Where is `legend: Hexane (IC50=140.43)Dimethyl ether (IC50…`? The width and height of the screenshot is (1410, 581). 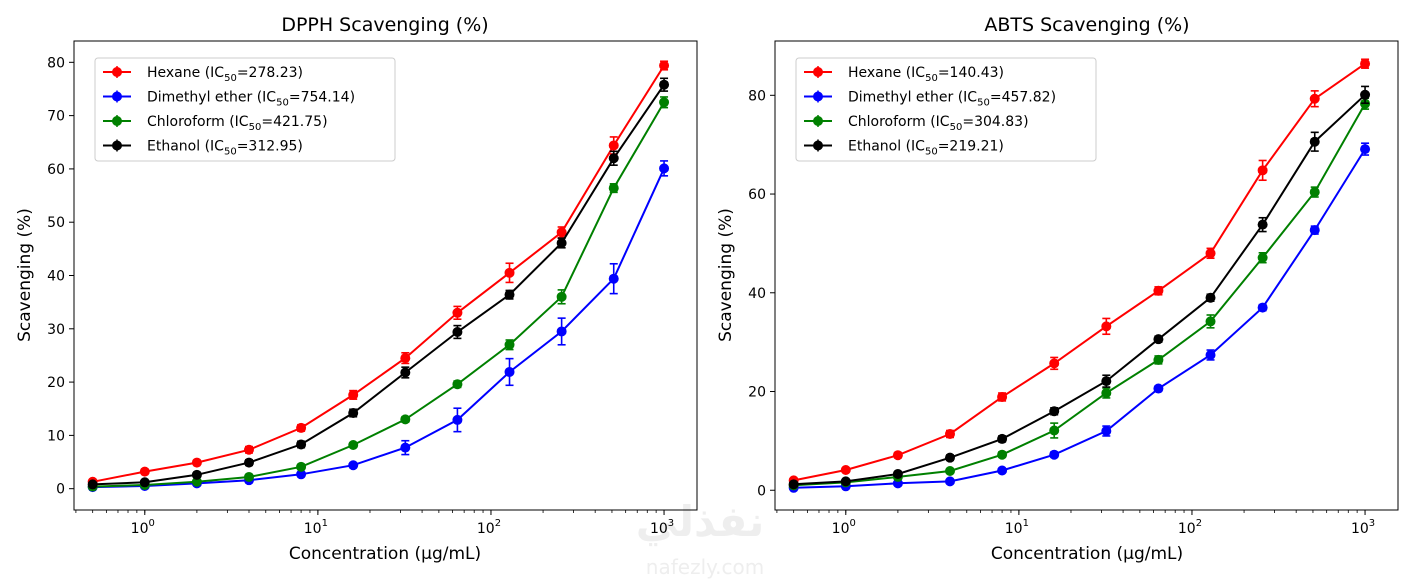
legend: Hexane (IC50=140.43)Dimethyl ether (IC50… is located at coordinates (946, 109).